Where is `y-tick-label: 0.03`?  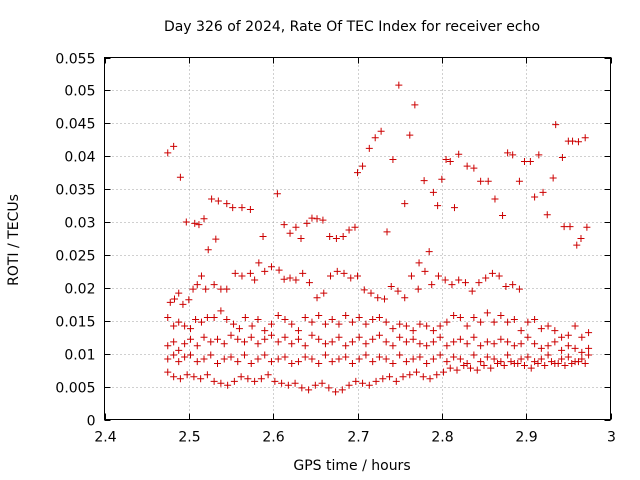
y-tick-label: 0.03 is located at coordinates (79, 224).